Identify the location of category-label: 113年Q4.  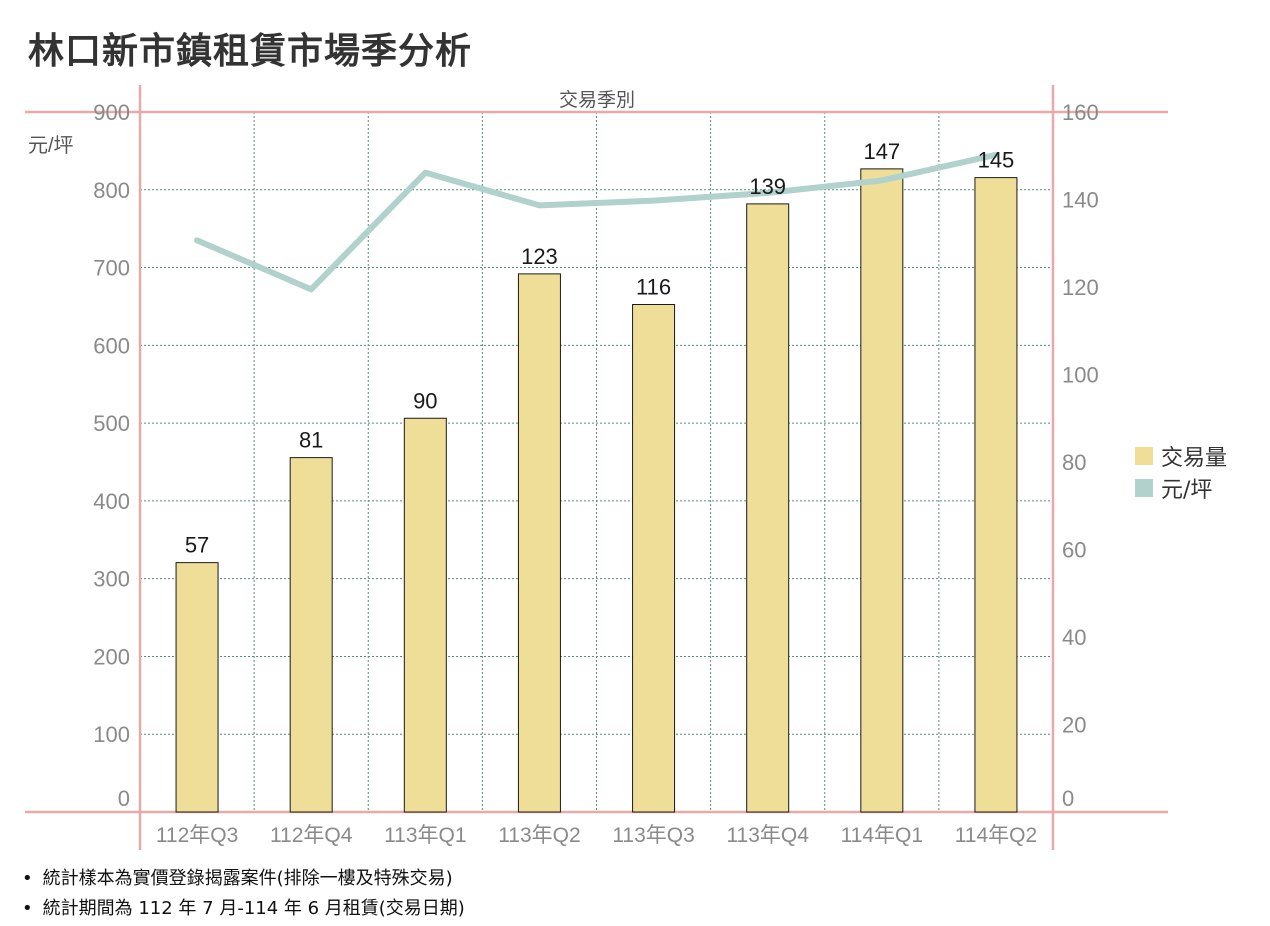
(767, 835).